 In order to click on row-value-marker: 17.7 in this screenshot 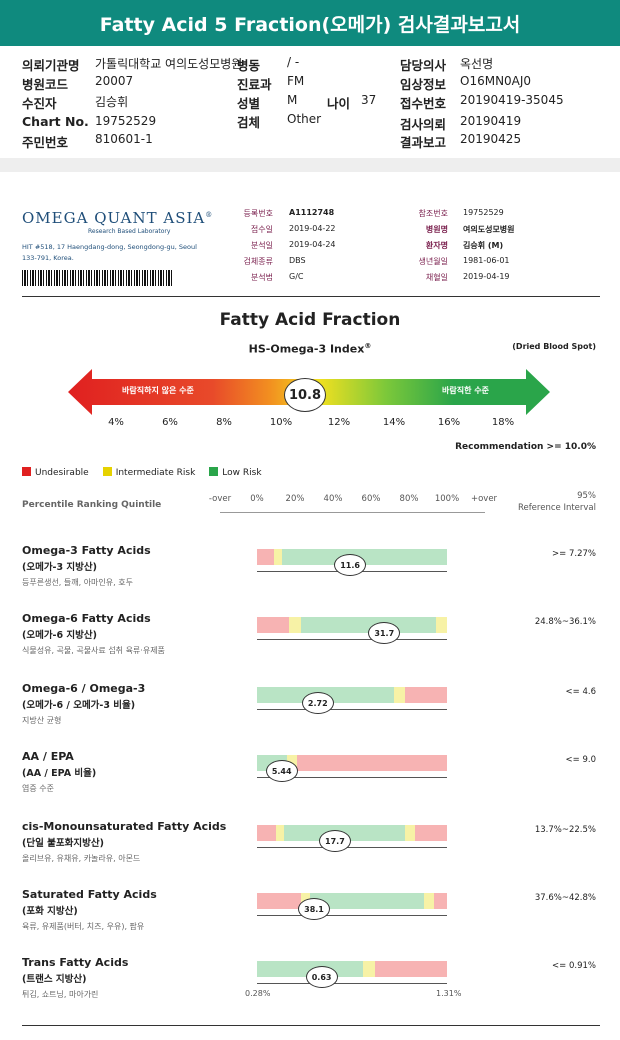, I will do `click(334, 841)`.